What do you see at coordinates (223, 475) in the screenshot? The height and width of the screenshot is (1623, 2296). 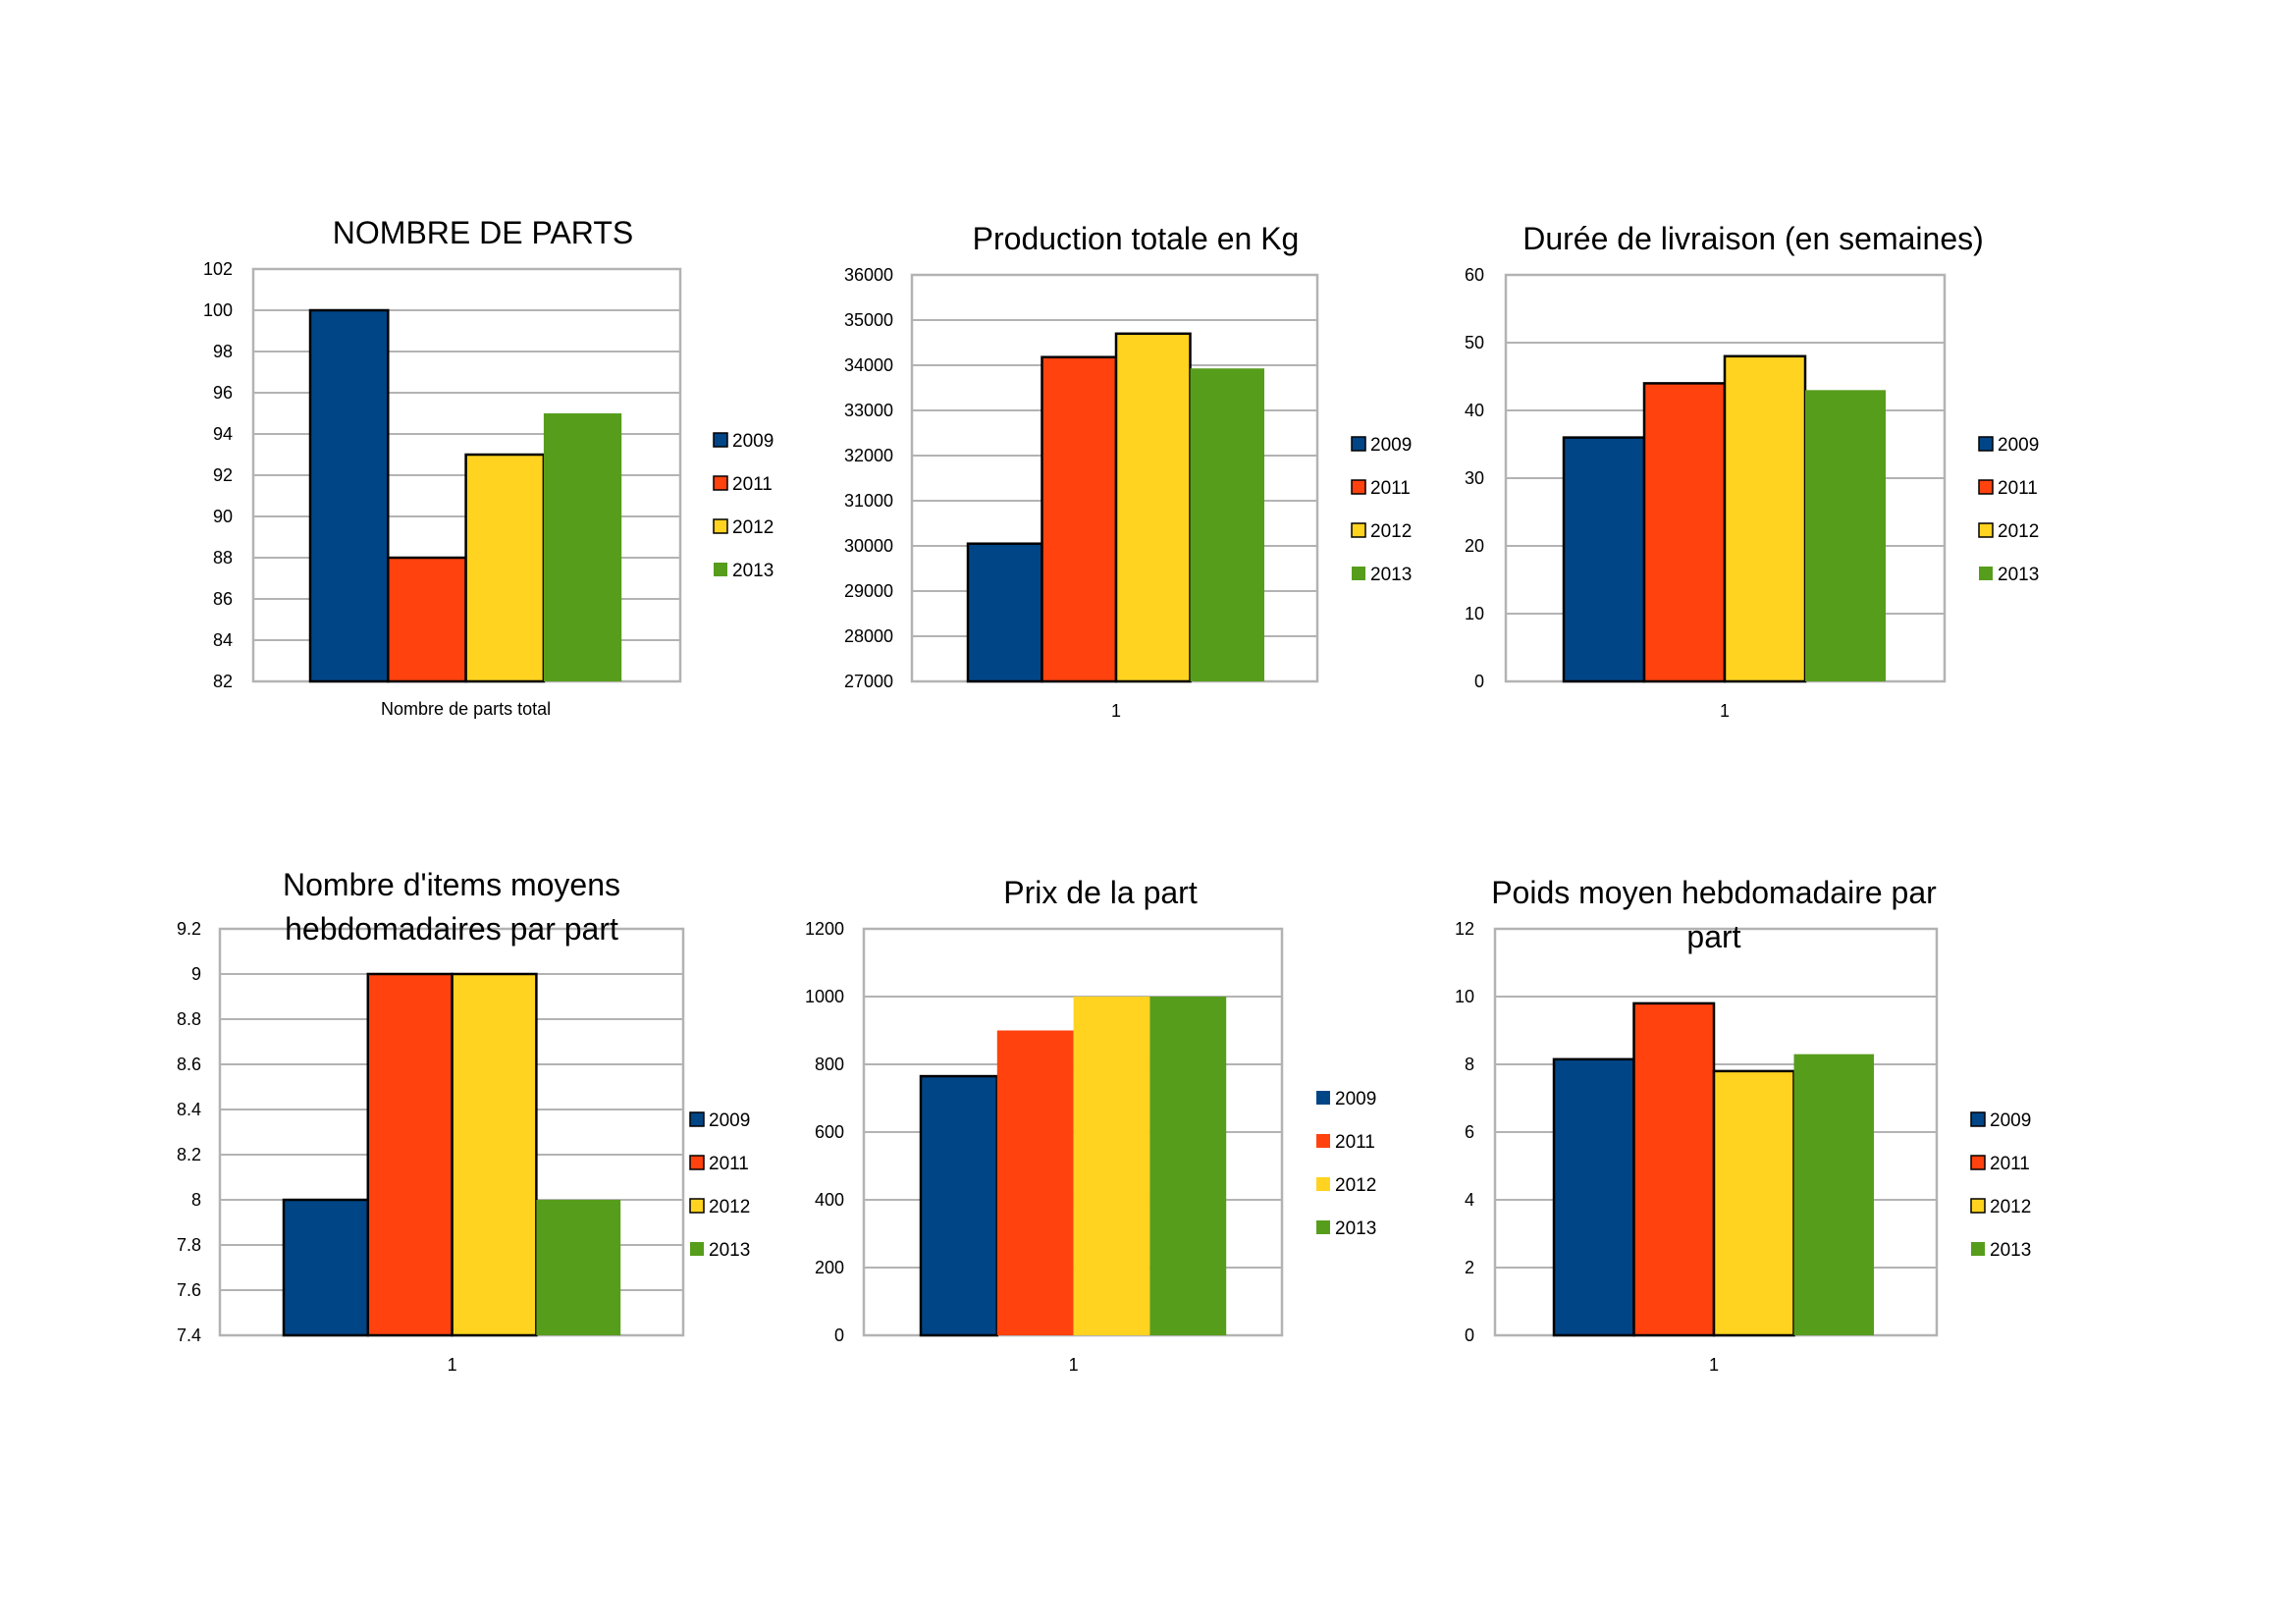 I see `y-tick-label: 92` at bounding box center [223, 475].